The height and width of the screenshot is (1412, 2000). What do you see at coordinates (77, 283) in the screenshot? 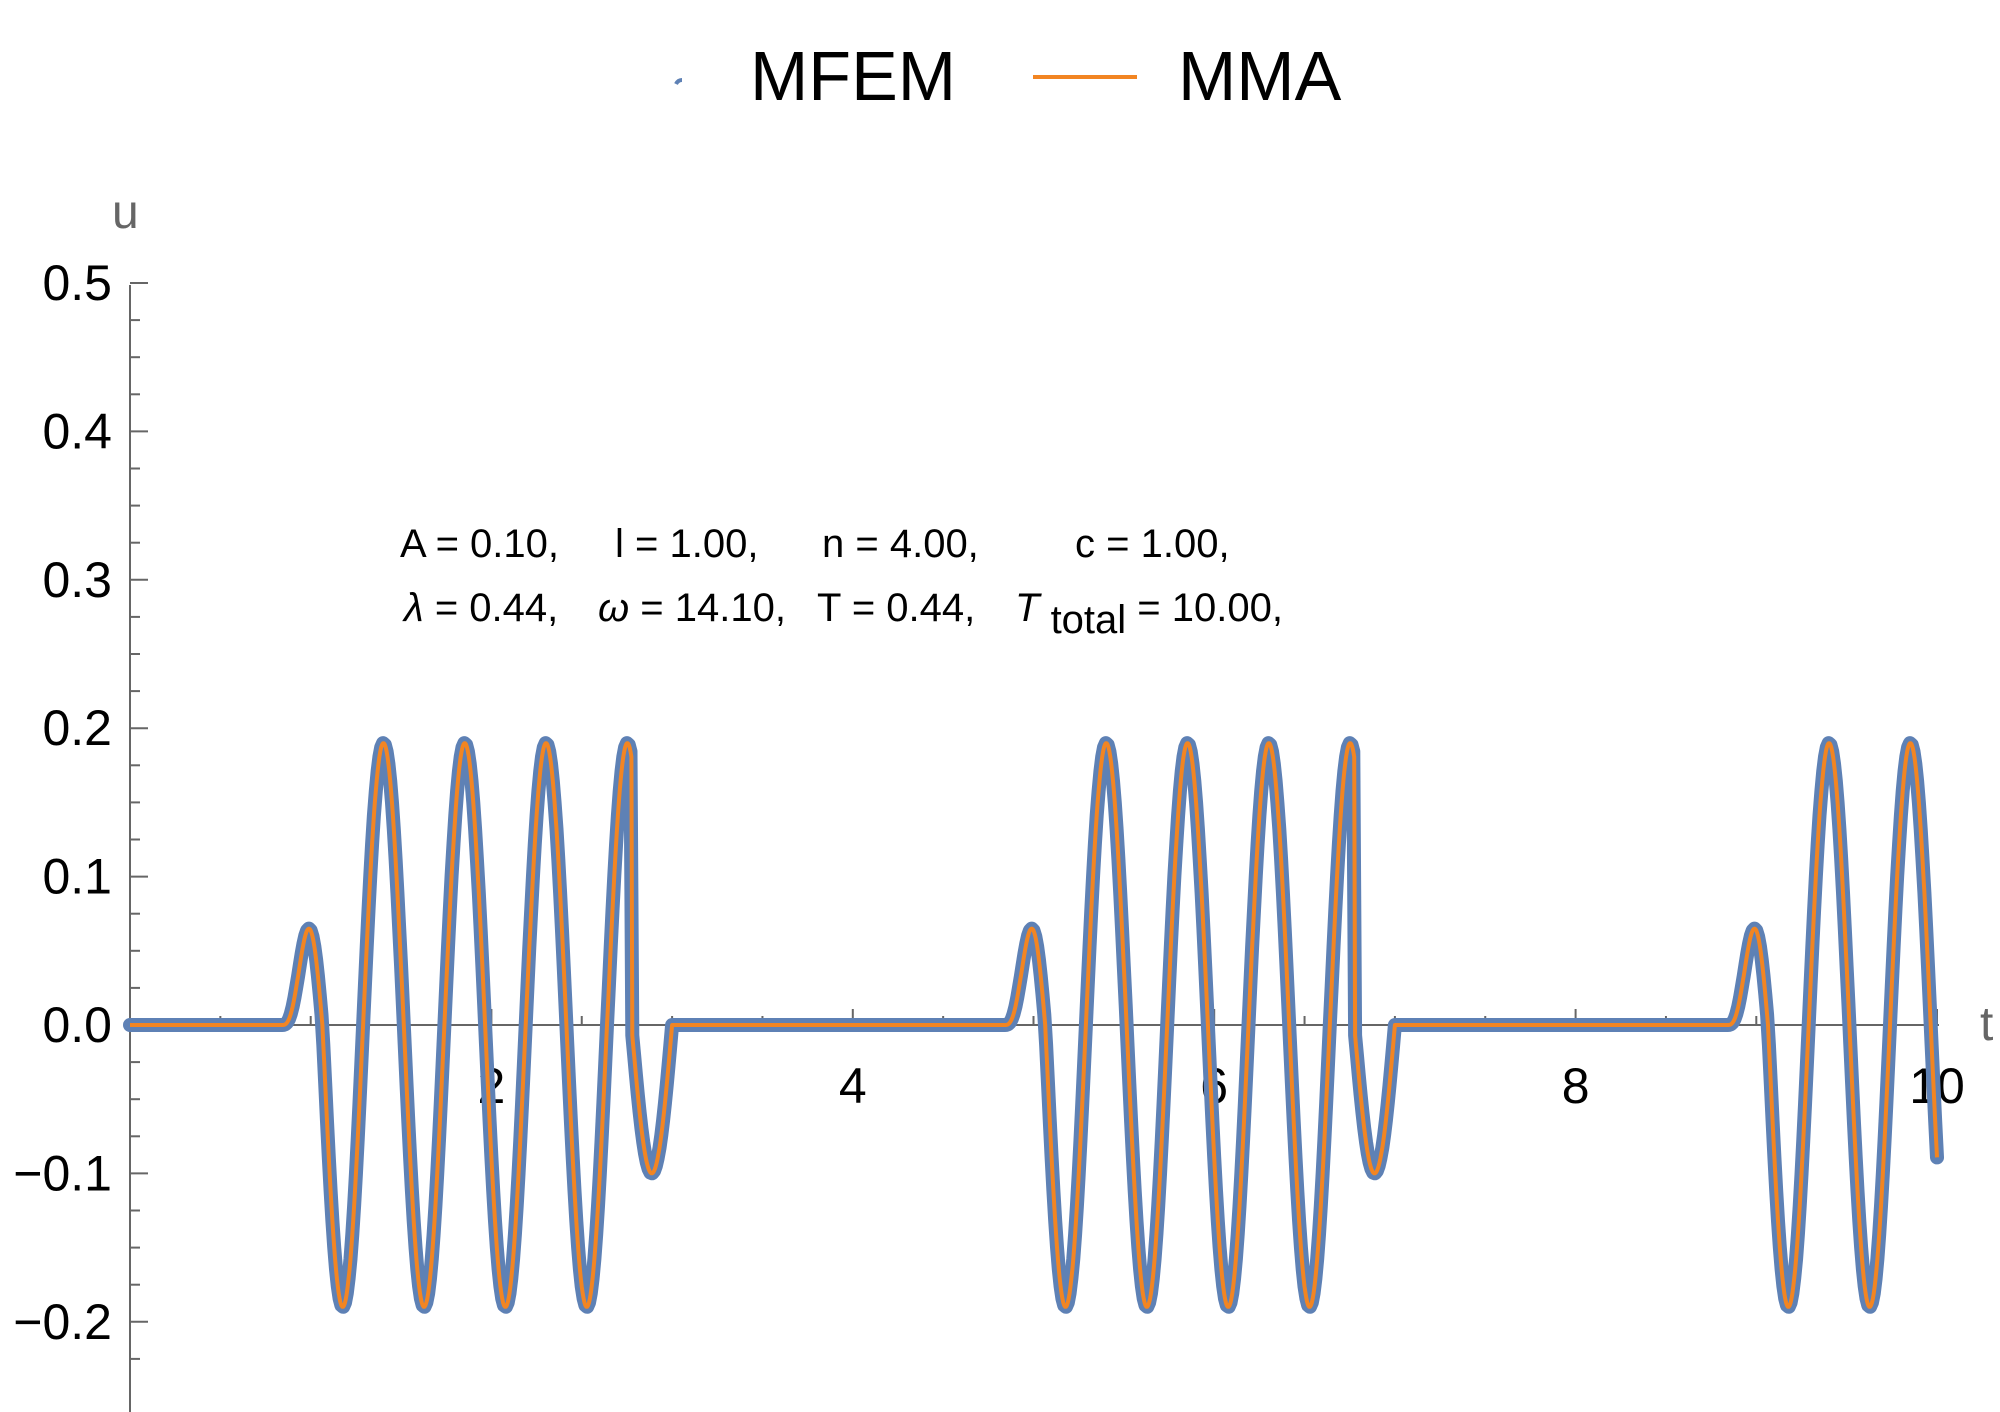
I see `y-tick-label: 0.5` at bounding box center [77, 283].